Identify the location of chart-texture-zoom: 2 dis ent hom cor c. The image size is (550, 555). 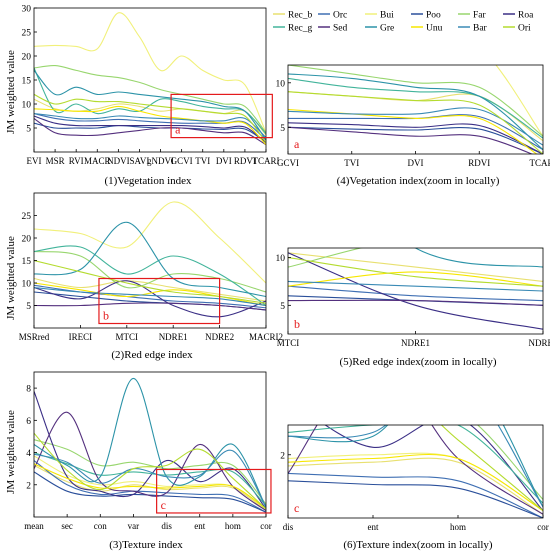
(414, 478).